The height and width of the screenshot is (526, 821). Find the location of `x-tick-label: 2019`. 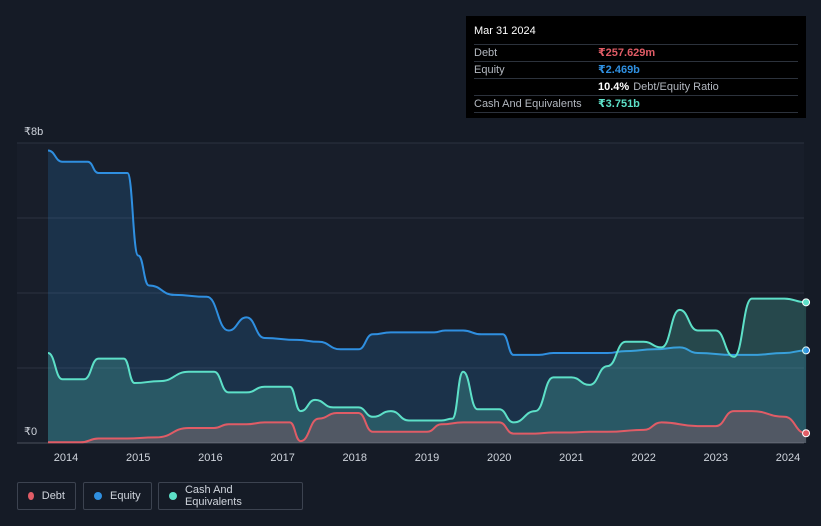

x-tick-label: 2019 is located at coordinates (427, 458).